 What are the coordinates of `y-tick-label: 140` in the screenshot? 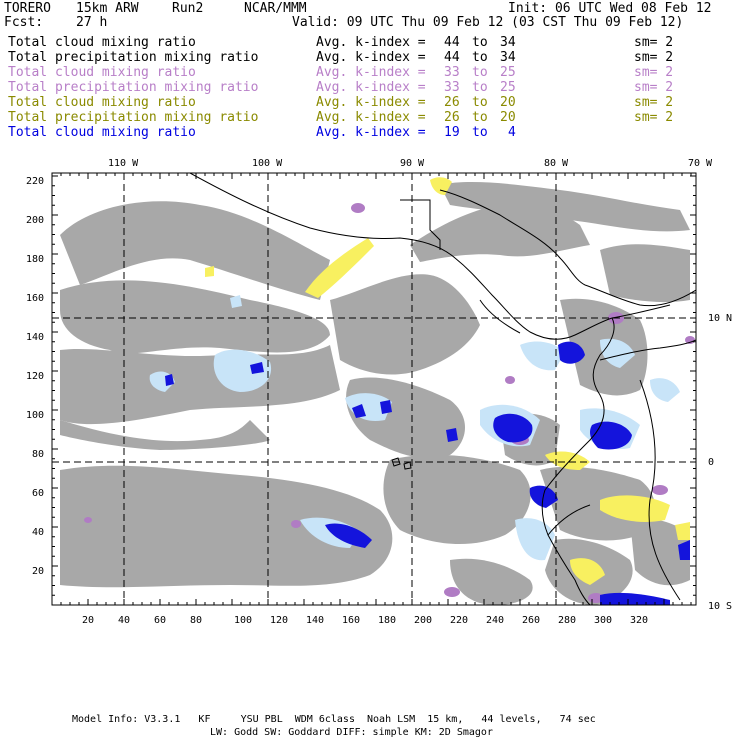 It's located at (35, 337).